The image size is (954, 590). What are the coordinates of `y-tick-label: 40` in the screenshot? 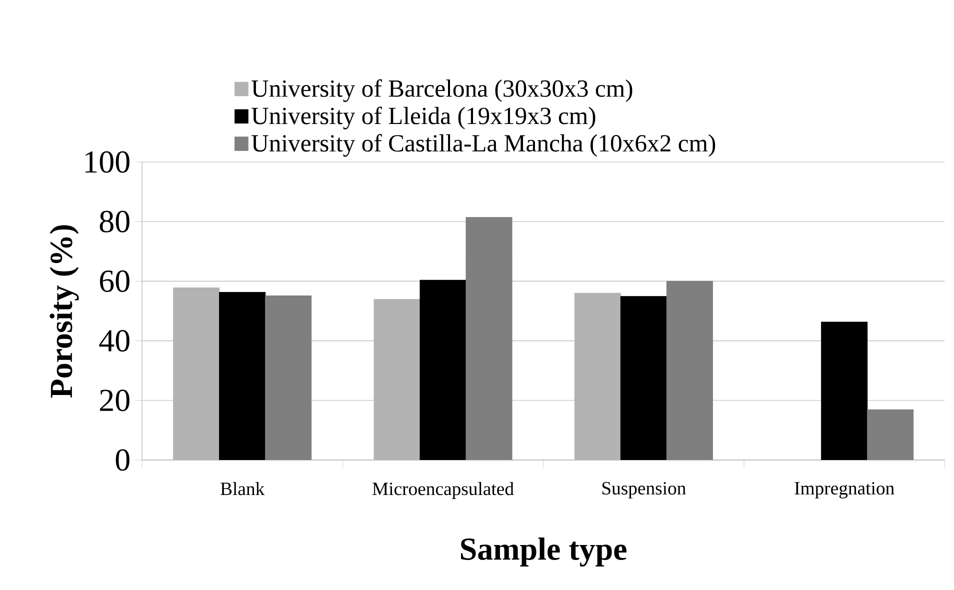 It's located at (114, 341).